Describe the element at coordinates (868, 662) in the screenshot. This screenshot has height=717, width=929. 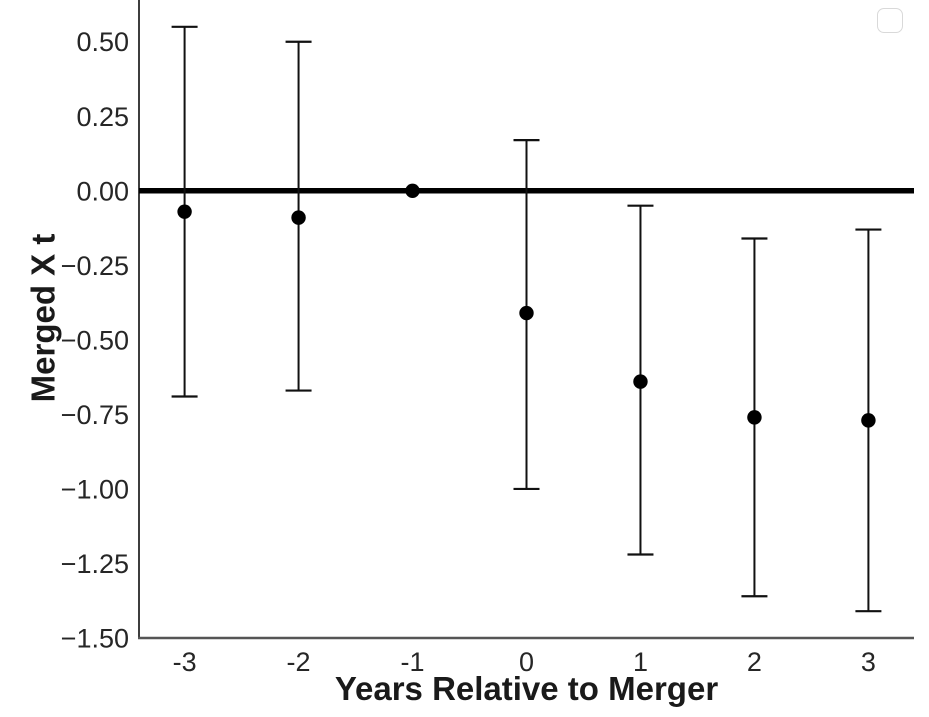
I see `x-tick-label: 3` at that location.